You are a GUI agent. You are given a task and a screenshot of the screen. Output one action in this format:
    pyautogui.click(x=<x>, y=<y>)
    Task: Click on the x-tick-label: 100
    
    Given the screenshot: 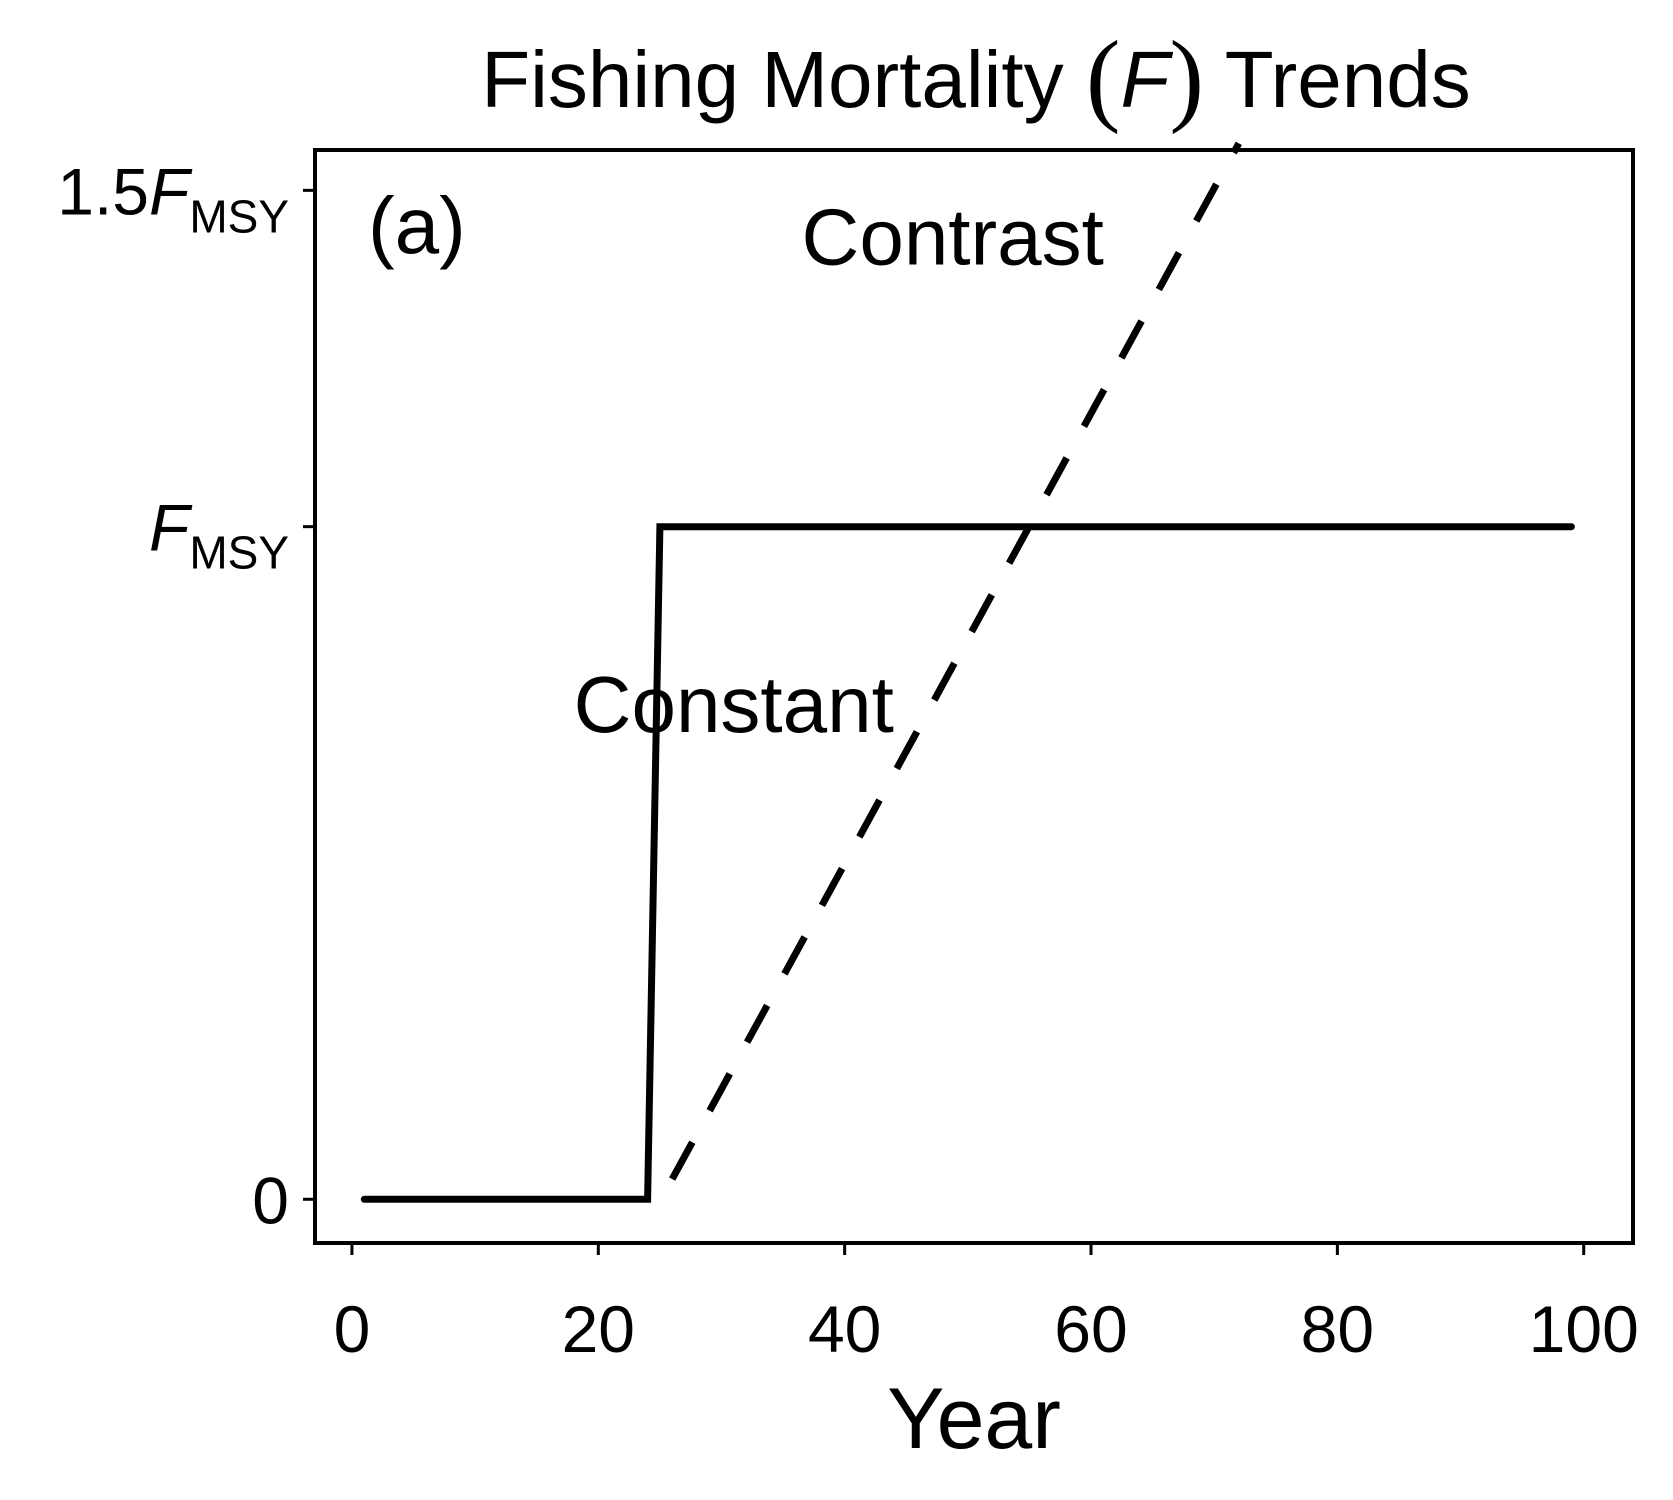 What is the action you would take?
    pyautogui.click(x=1584, y=1329)
    